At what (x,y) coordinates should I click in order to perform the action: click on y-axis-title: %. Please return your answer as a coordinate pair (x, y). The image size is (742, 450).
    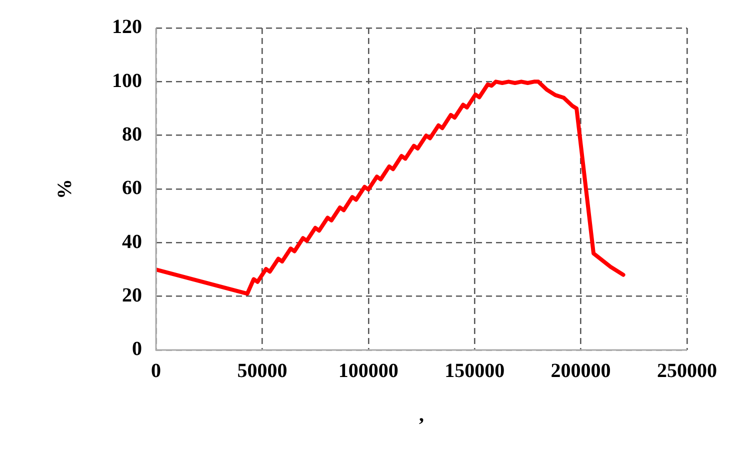
    Looking at the image, I should click on (65, 189).